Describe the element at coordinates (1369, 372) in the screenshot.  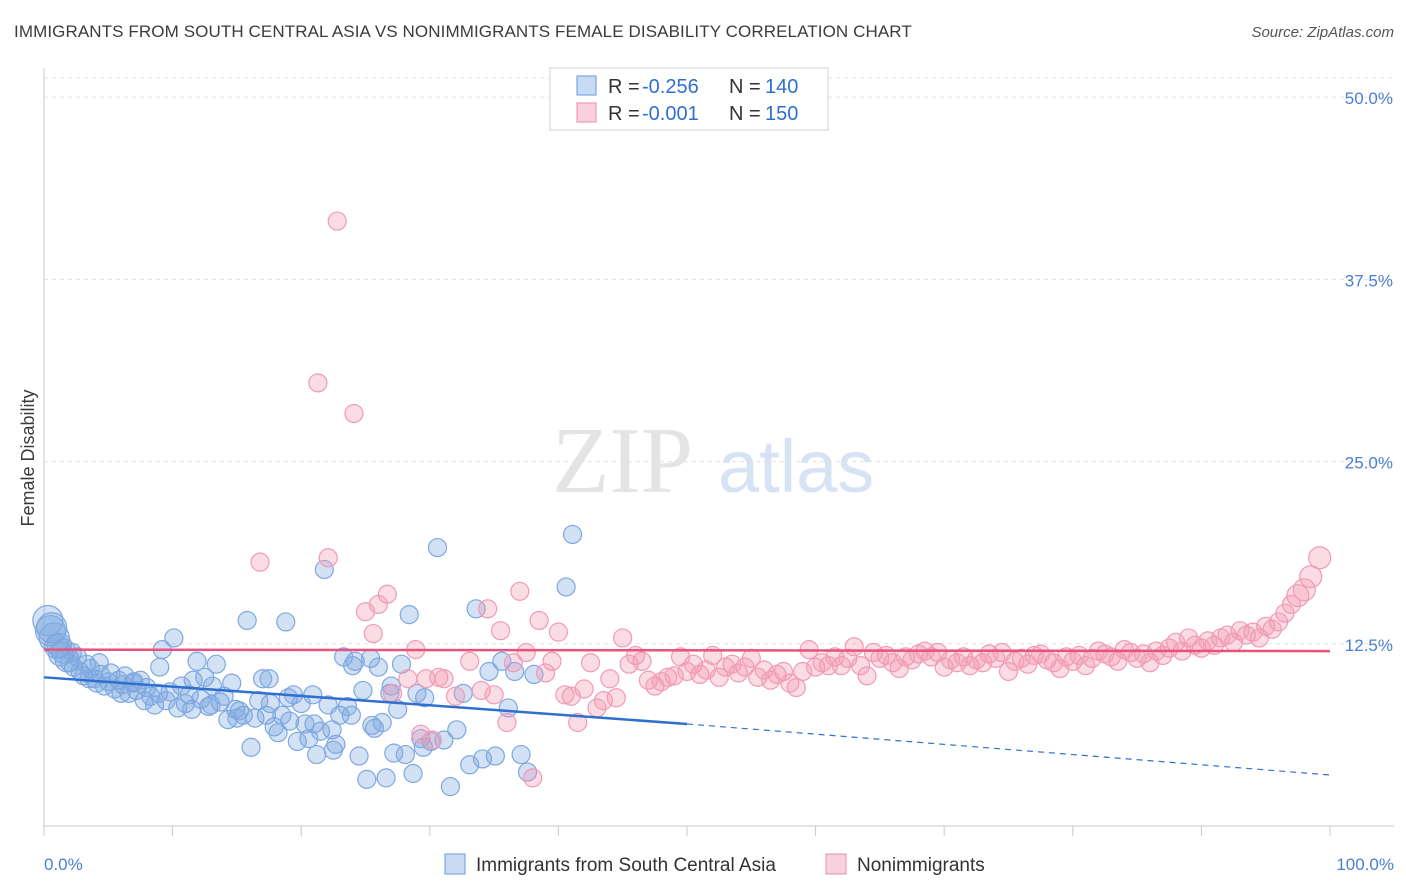
I see `y-tick-labels: 12.5% 25.0% 37.5% 50.0%` at that location.